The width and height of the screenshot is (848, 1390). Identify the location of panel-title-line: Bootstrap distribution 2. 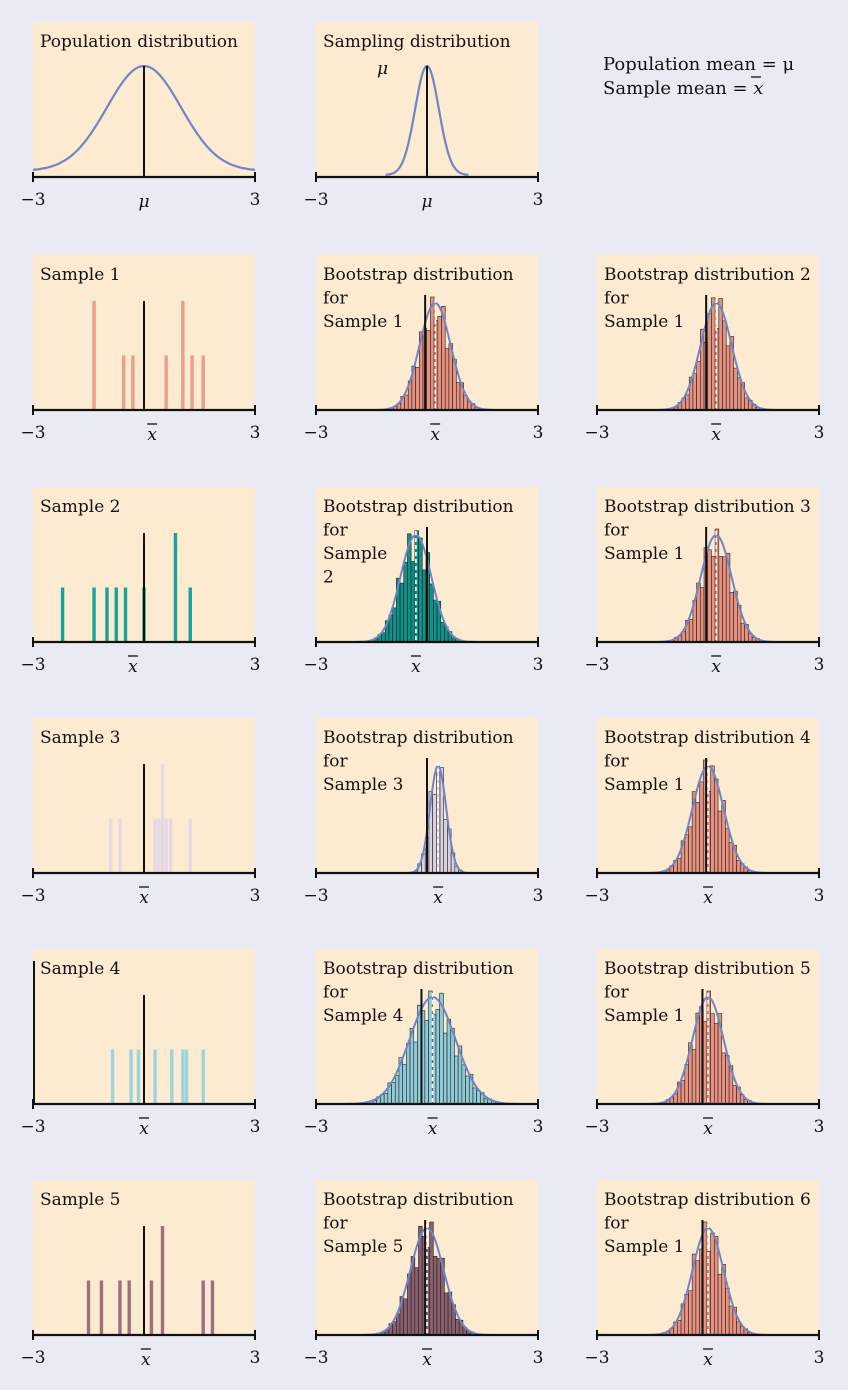
(707, 275).